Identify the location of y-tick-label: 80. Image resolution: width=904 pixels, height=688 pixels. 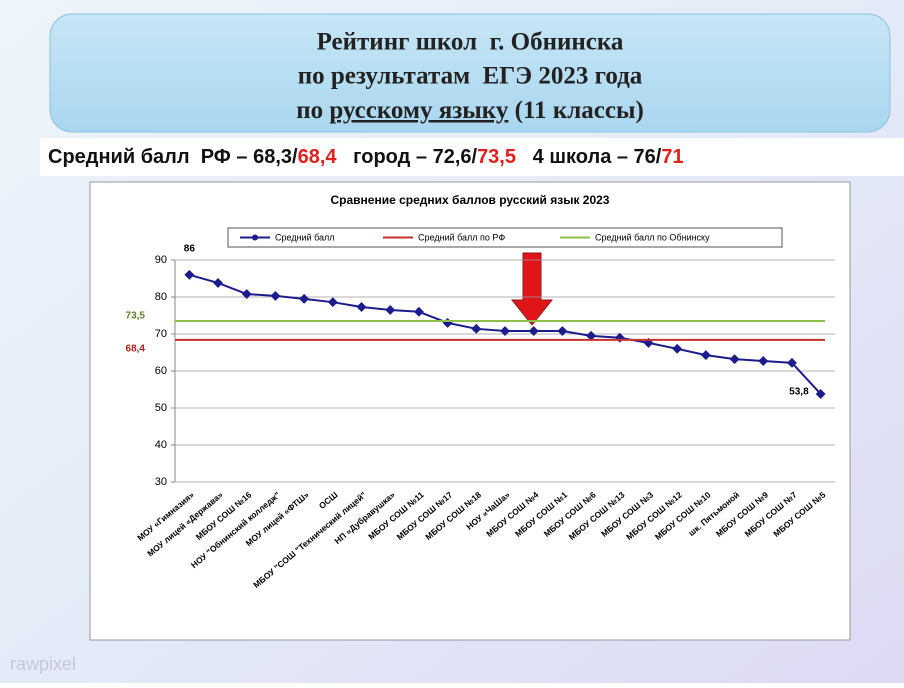
(161, 297).